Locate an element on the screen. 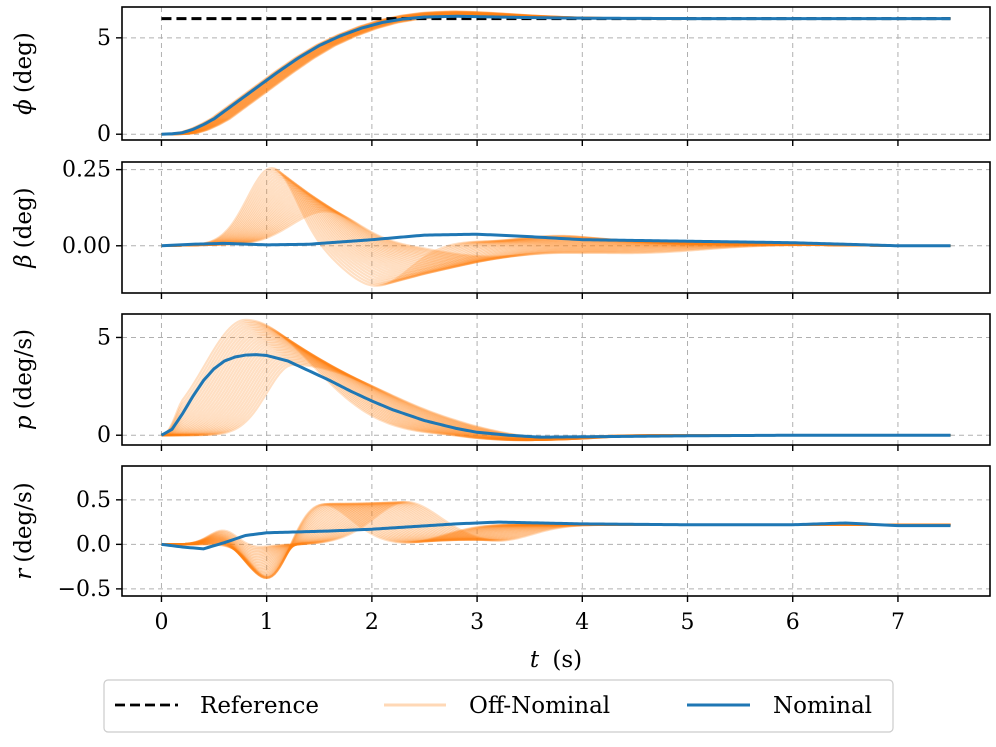  x-tick-label-7: 7 is located at coordinates (898, 622).